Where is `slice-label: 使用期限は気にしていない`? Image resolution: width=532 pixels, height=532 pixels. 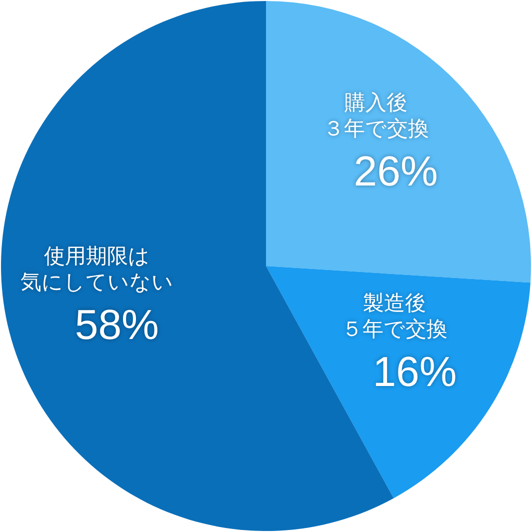 slice-label: 使用期限は気にしていない is located at coordinates (97, 269).